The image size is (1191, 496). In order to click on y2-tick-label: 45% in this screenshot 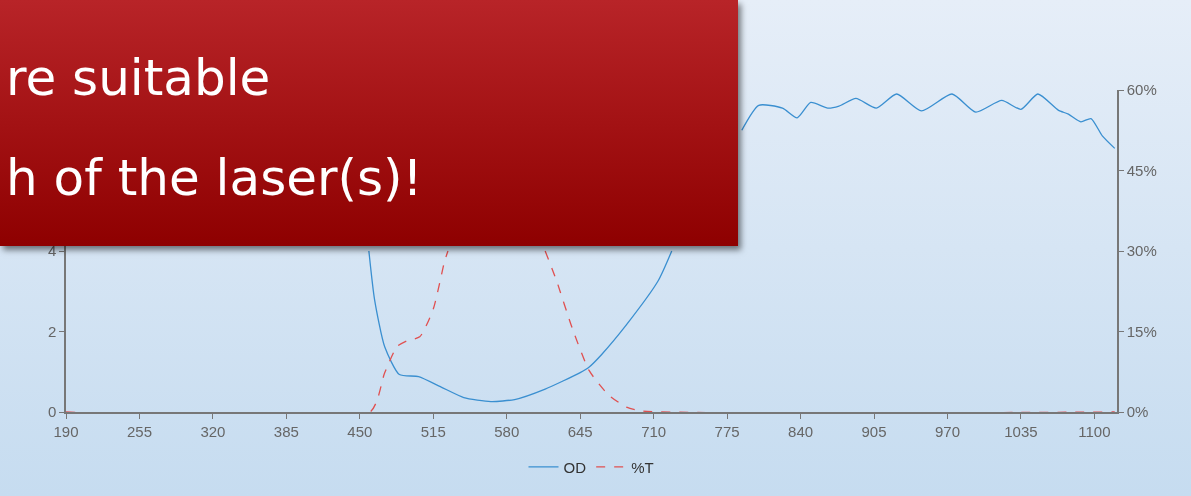, I will do `click(1141, 170)`.